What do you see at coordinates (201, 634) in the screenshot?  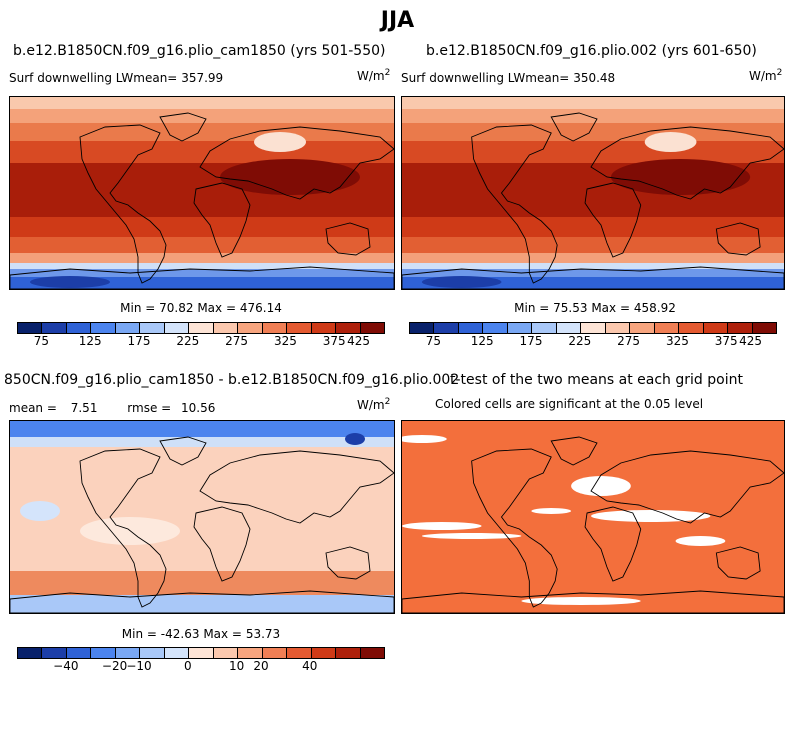 I see `panel3-minmax: Min = -42.63 Max = 53.73` at bounding box center [201, 634].